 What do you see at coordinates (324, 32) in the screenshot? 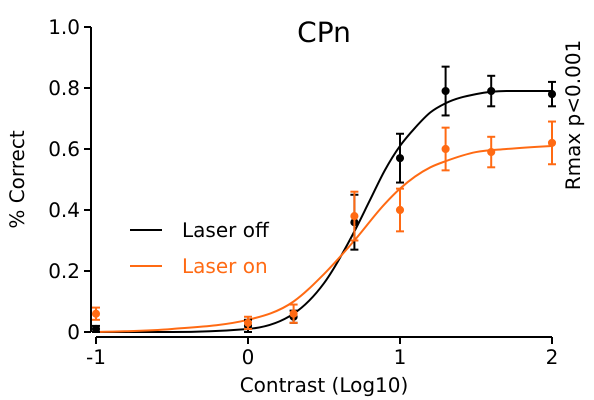
I see `chart-title: CPn` at bounding box center [324, 32].